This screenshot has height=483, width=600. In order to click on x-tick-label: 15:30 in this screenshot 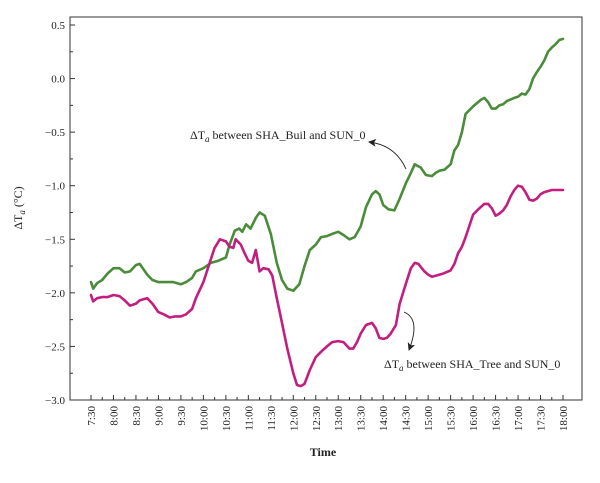, I will do `click(452, 419)`.